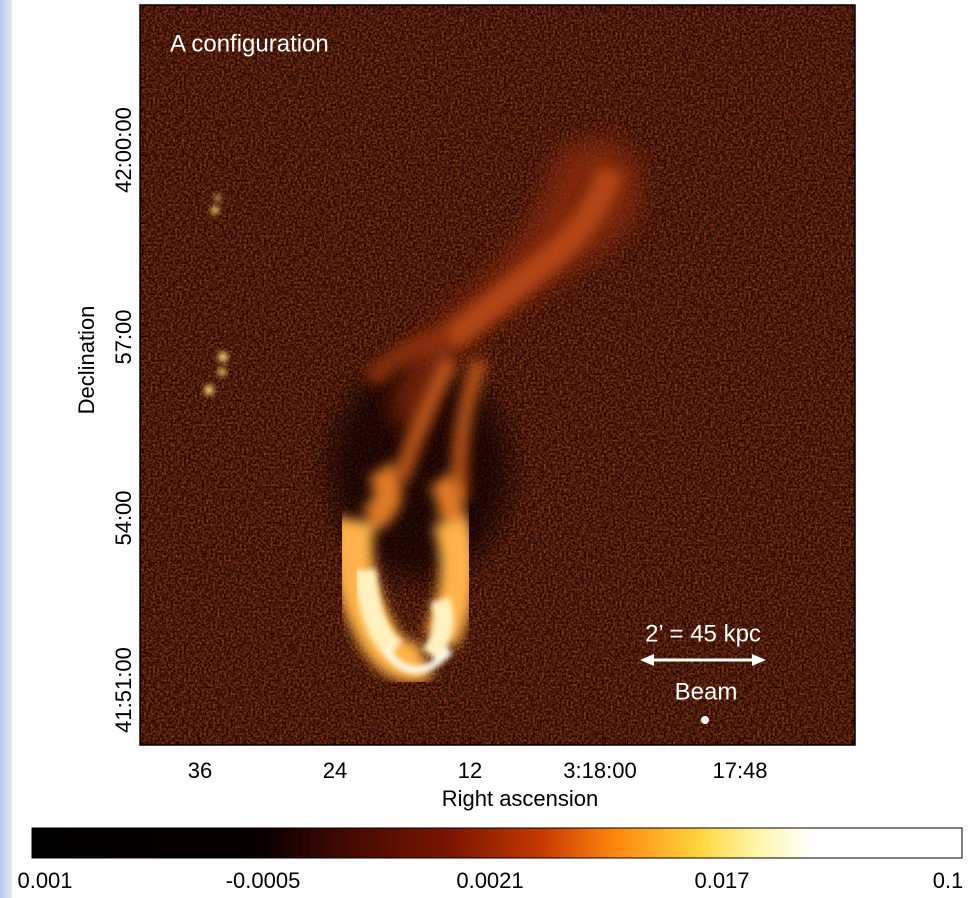 This screenshot has width=974, height=898. Describe the element at coordinates (520, 798) in the screenshot. I see `x-axis-label: Right ascension` at that location.